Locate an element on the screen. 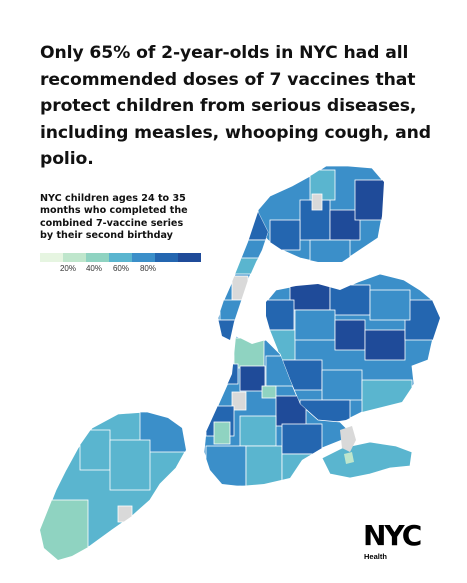  rockaway-region is located at coordinates (367, 460).